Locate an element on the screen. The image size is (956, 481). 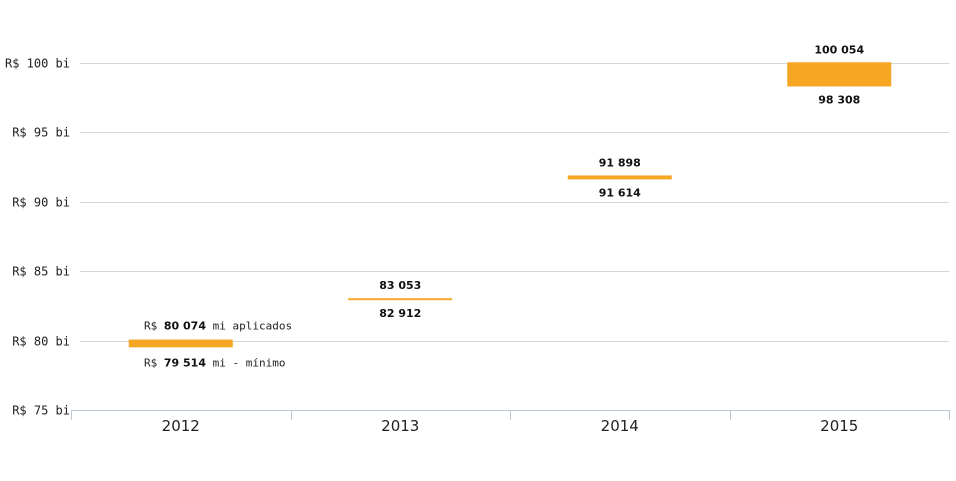
value-label-bottom: 98 308 is located at coordinates (839, 99).